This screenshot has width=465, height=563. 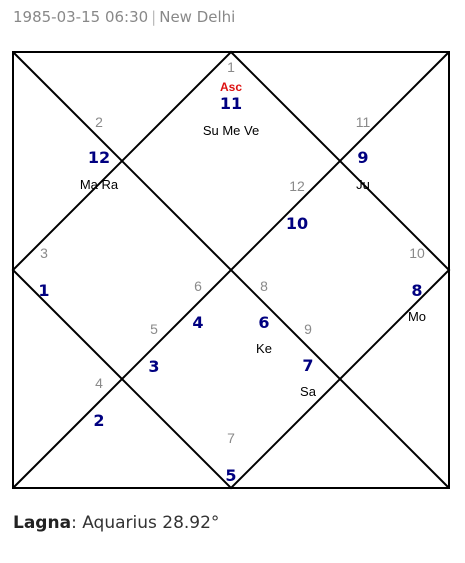 I want to click on sign-number: 10, so click(x=297, y=223).